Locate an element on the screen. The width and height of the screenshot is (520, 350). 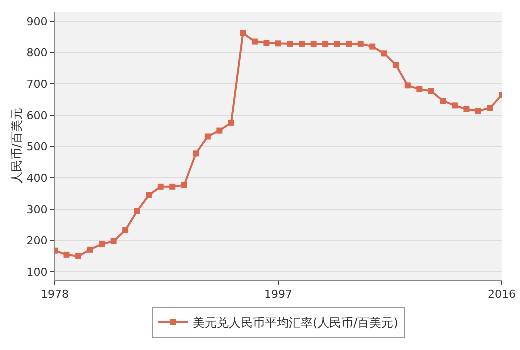
y-tick-label: 800 is located at coordinates (37, 53).